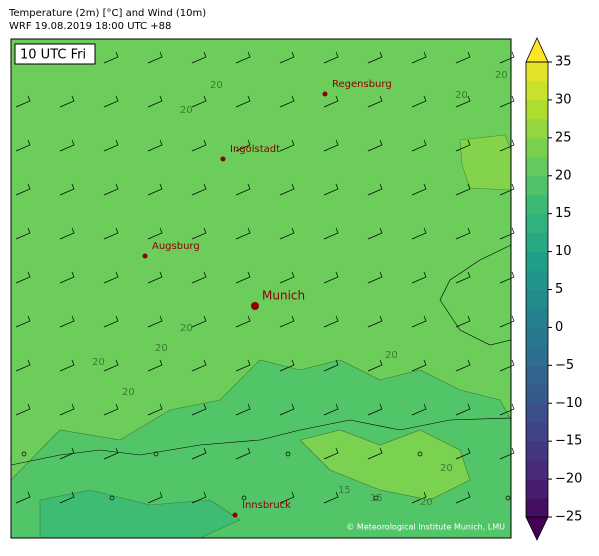 The height and width of the screenshot is (556, 599). What do you see at coordinates (176, 246) in the screenshot?
I see `city-name: Augsburg` at bounding box center [176, 246].